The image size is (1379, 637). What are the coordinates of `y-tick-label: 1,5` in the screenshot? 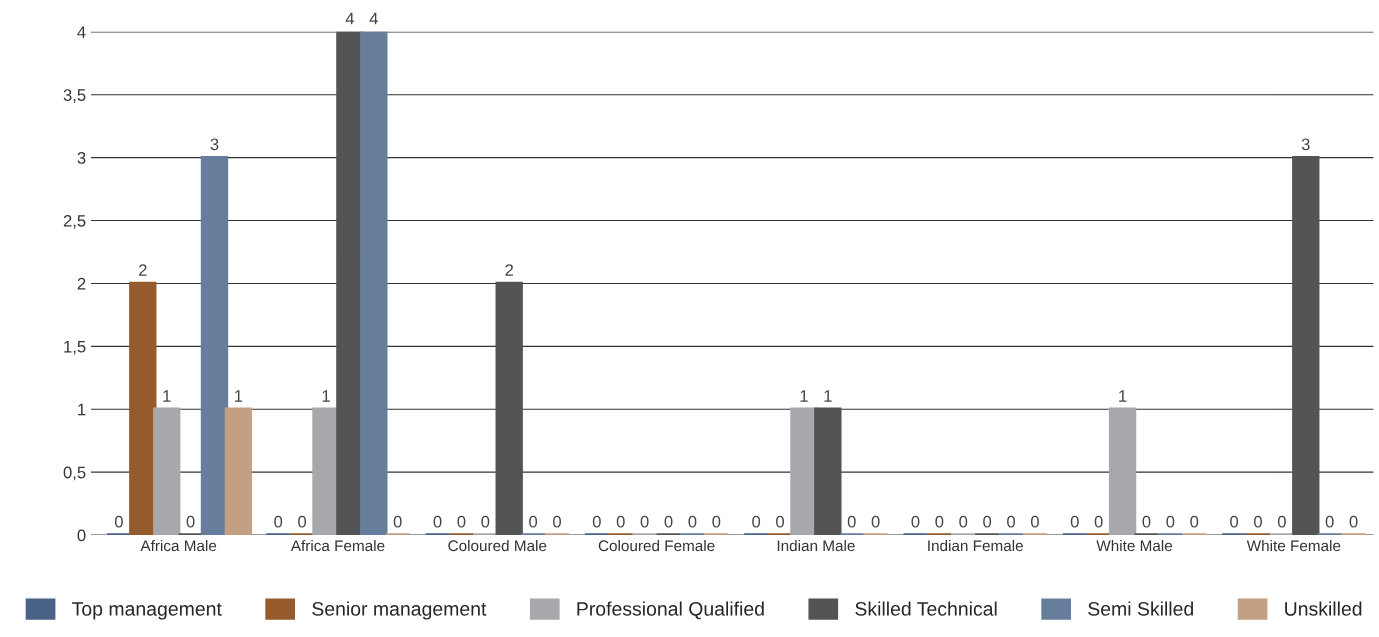 It's located at (75, 347).